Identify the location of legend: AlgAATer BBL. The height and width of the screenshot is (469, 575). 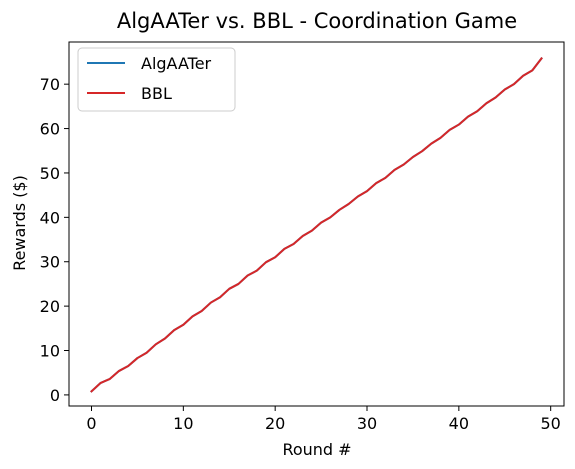
(156, 79).